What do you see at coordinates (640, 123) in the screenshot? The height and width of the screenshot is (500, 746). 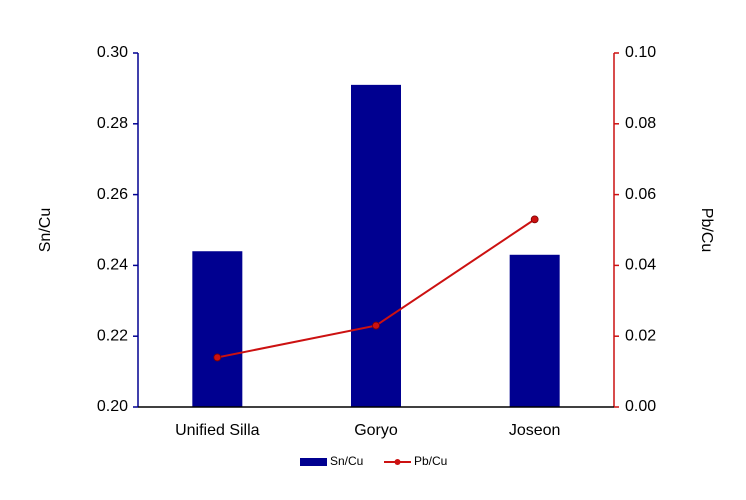 I see `y2-tick-label: 0.08` at bounding box center [640, 123].